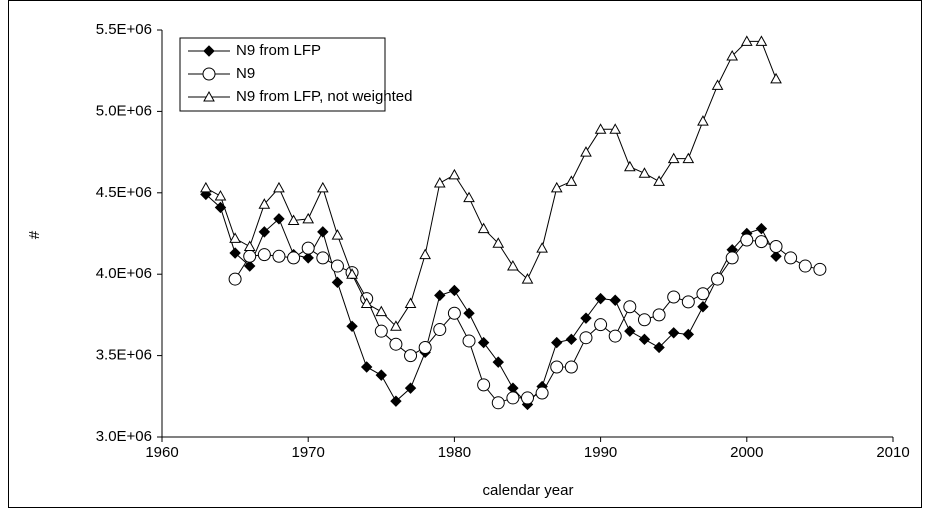 The width and height of the screenshot is (930, 508). Describe the element at coordinates (161, 452) in the screenshot. I see `x-tick-label: 1960` at that location.